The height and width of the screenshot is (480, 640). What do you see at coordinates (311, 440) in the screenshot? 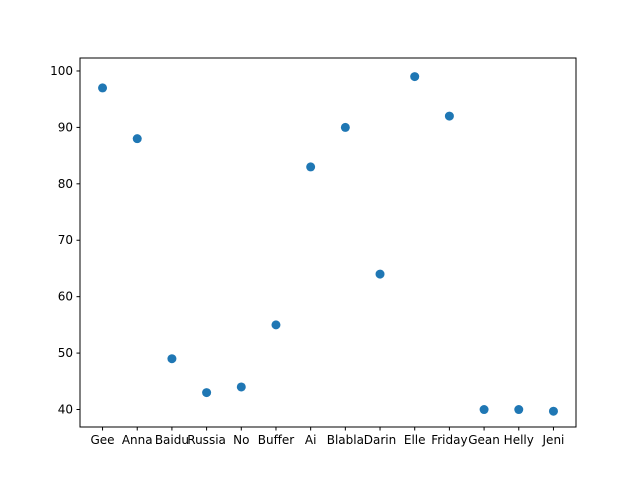
I see `x-tick-label: Ai` at bounding box center [311, 440].